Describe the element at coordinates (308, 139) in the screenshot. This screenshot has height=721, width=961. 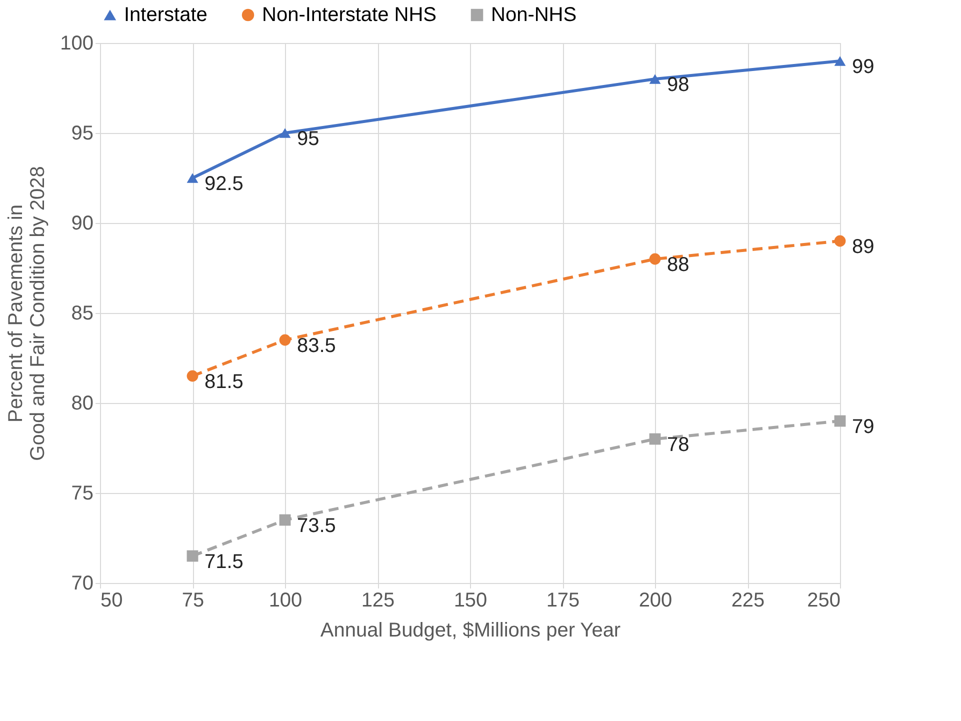
I see `data-label: 95` at that location.